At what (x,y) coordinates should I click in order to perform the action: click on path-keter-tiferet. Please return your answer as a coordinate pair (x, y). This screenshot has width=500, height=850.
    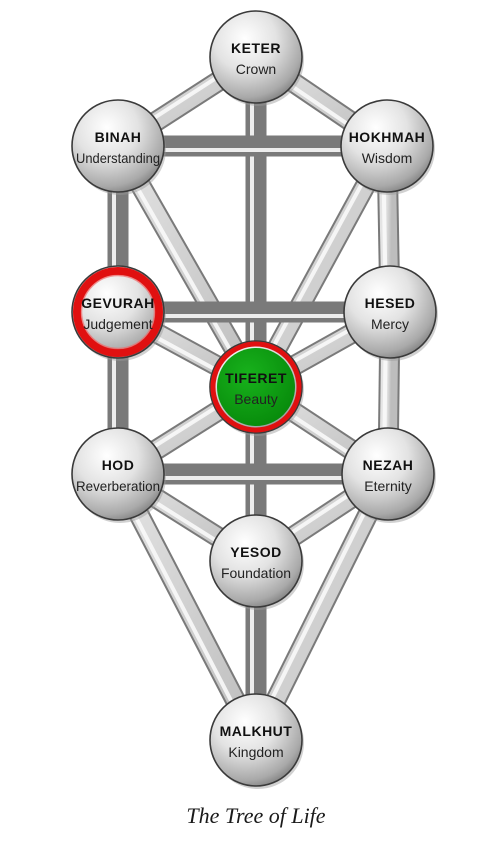
    Looking at the image, I should click on (256, 222).